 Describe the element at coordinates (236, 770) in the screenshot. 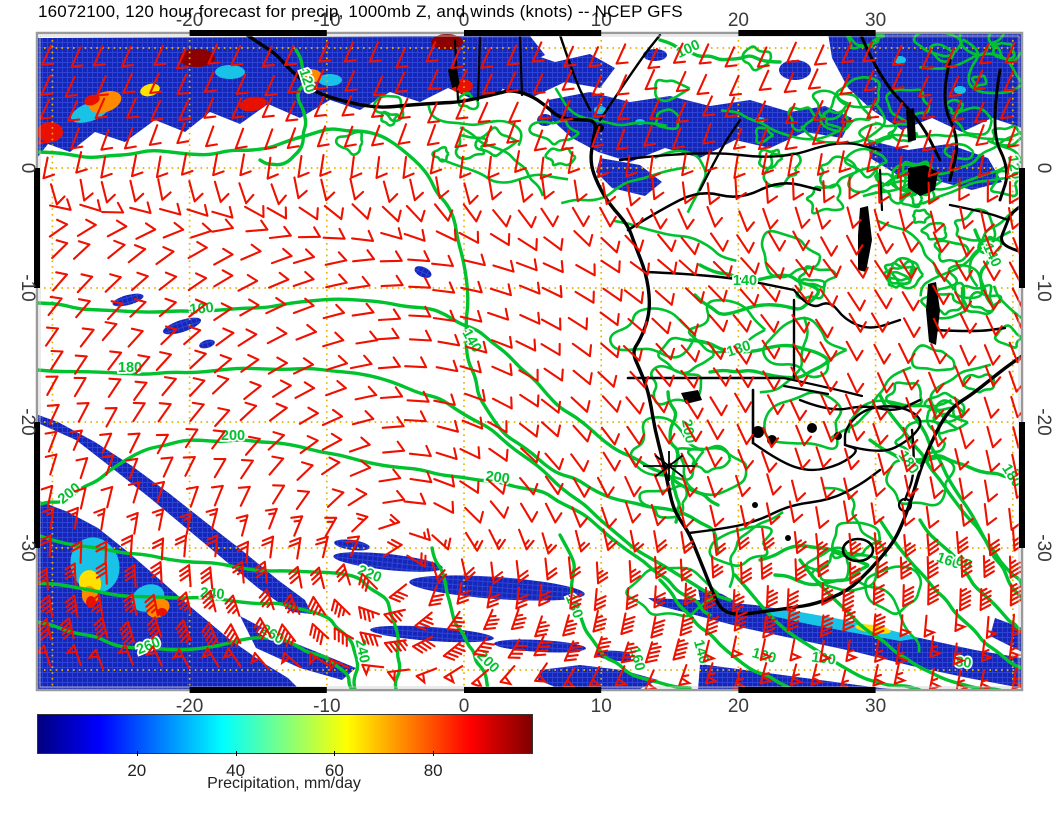

I see `colorbar-tick-label: 40` at that location.